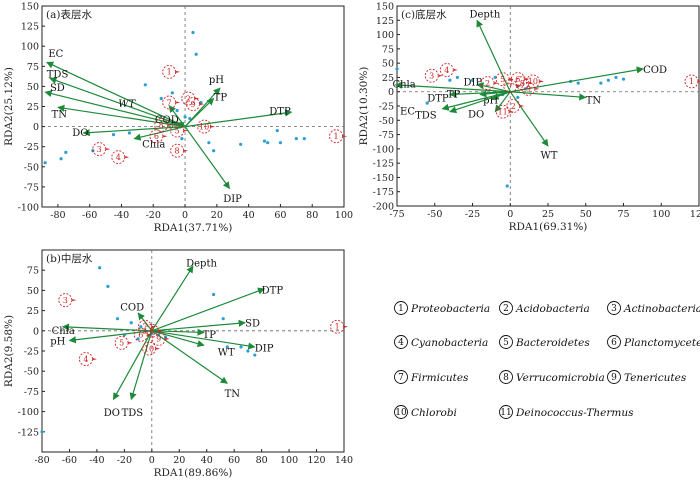  I want to click on legend-phylum-name: Acidobacteria, so click(552, 309).